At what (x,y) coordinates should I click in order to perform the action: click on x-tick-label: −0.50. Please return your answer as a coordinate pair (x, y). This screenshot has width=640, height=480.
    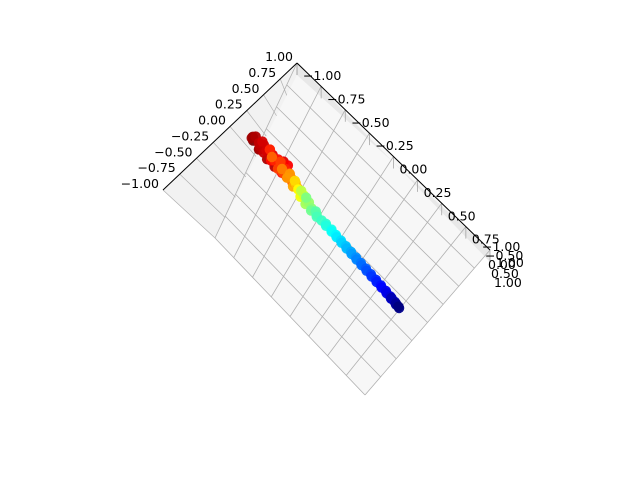
    Looking at the image, I should click on (173, 151).